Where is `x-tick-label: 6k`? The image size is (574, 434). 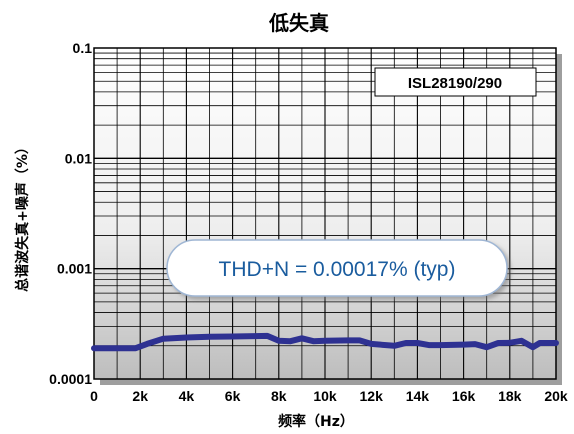 x-tick-label: 6k is located at coordinates (233, 396).